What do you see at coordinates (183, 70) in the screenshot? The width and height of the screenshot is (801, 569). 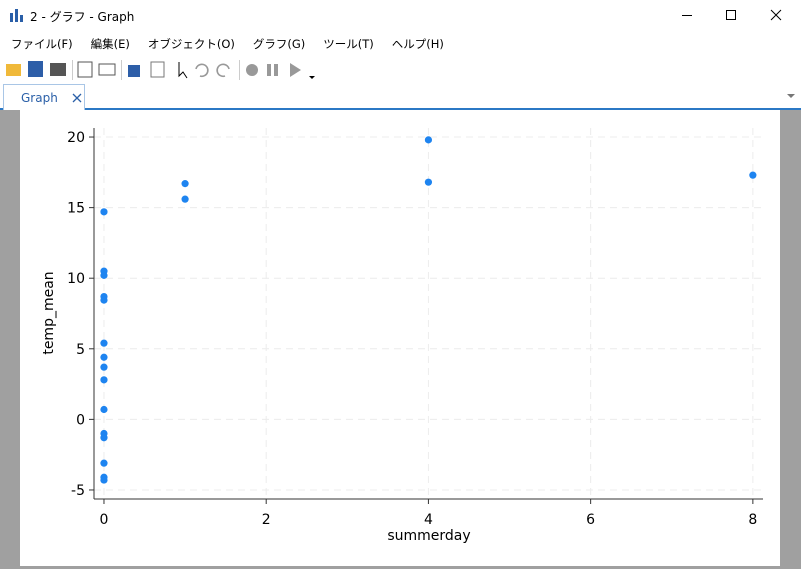 I see `pointer` at bounding box center [183, 70].